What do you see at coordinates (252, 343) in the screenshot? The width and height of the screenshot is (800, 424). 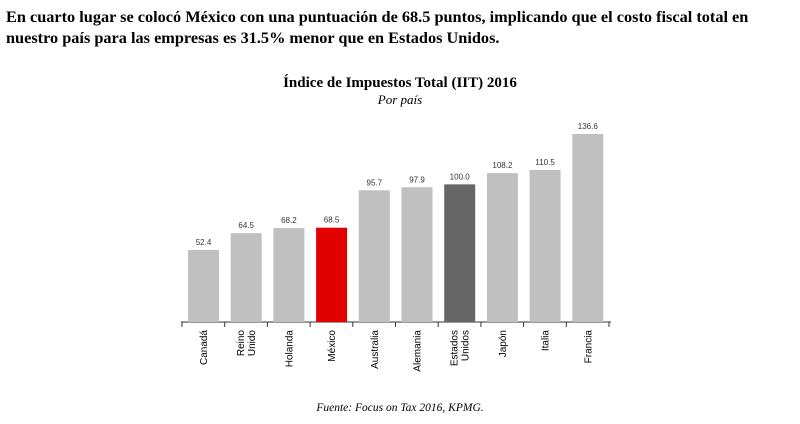 I see `tick-label: Unido` at bounding box center [252, 343].